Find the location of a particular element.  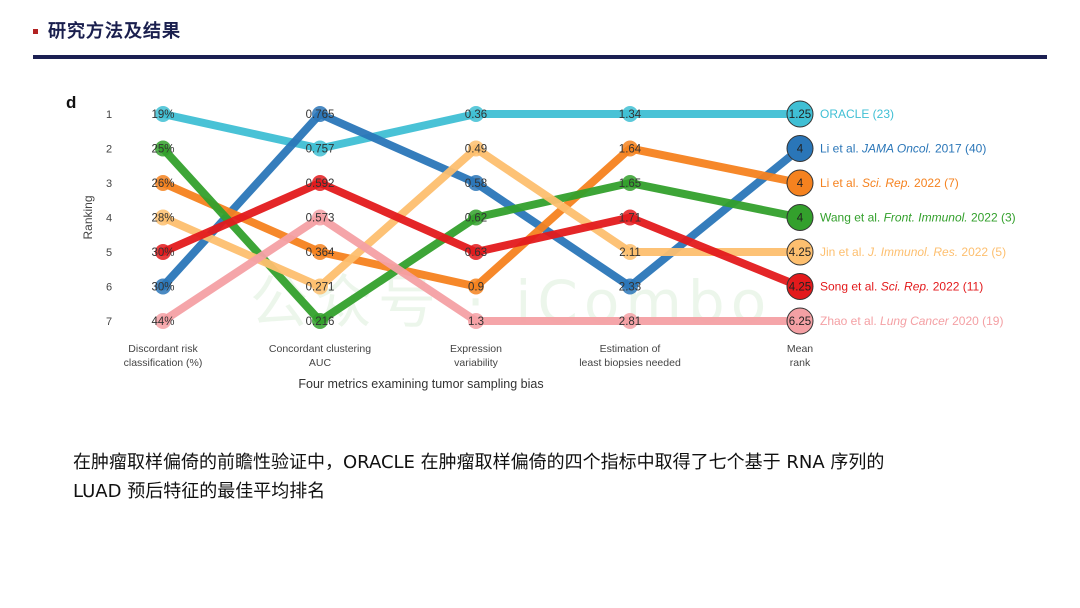

y-tick-label: 4 is located at coordinates (109, 219).